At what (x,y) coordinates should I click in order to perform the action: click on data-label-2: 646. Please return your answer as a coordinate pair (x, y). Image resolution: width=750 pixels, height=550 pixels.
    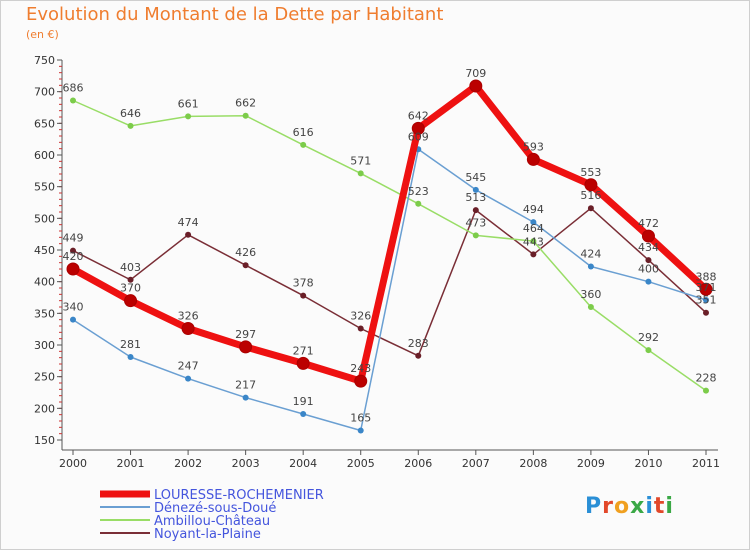
    Looking at the image, I should click on (130, 113).